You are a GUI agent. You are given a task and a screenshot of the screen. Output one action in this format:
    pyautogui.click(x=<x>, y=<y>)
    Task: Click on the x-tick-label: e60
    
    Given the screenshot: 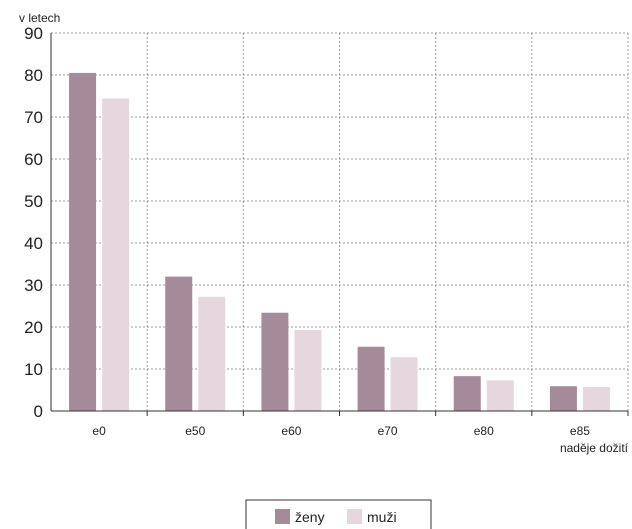 What is the action you would take?
    pyautogui.click(x=291, y=431)
    